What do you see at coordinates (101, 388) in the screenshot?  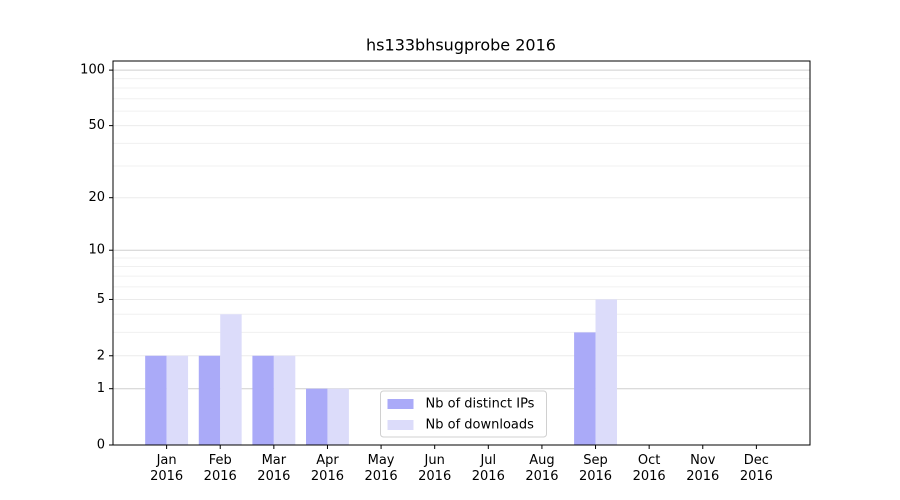 I see `y-tick-label: 1` at bounding box center [101, 388].